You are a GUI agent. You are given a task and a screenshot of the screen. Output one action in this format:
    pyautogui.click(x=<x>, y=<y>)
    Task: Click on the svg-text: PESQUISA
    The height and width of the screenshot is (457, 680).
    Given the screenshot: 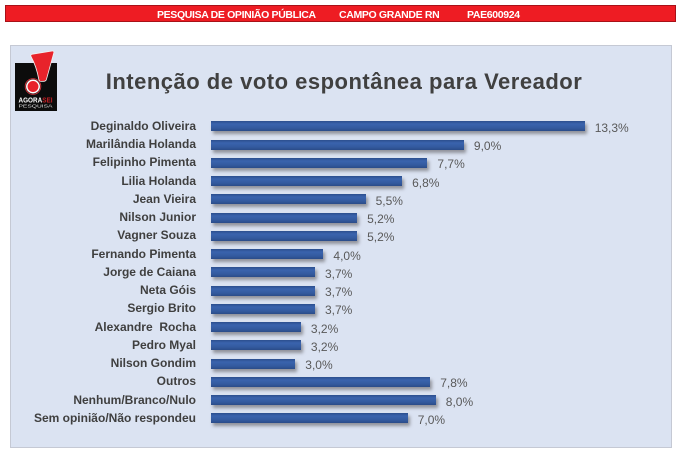 What is the action you would take?
    pyautogui.click(x=36, y=107)
    